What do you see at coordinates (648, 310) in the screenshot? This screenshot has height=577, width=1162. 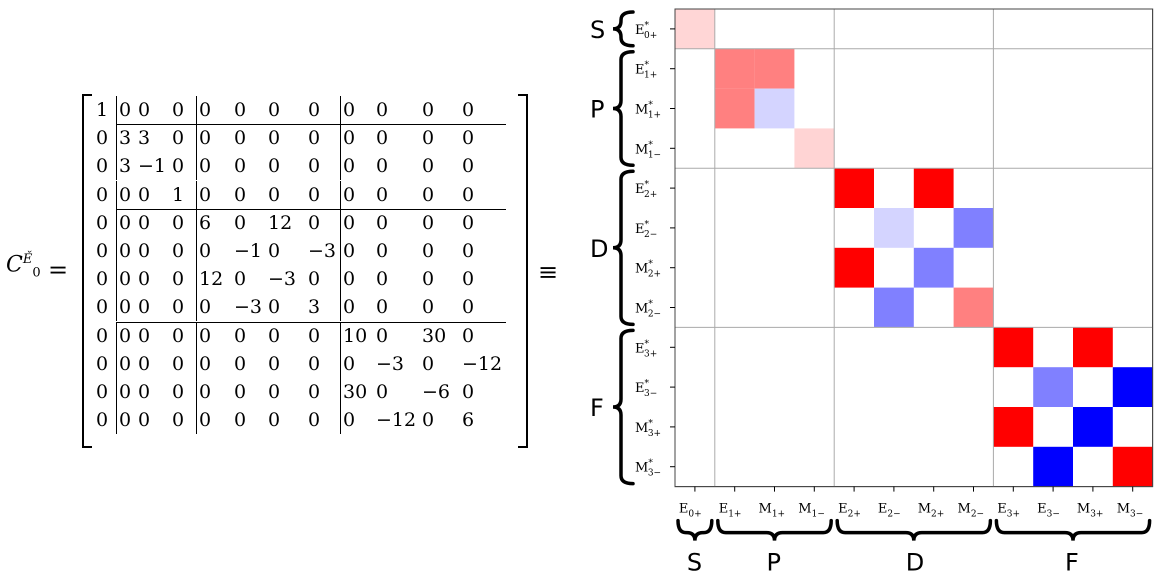 I see `row-label: M* 2−` at bounding box center [648, 310].